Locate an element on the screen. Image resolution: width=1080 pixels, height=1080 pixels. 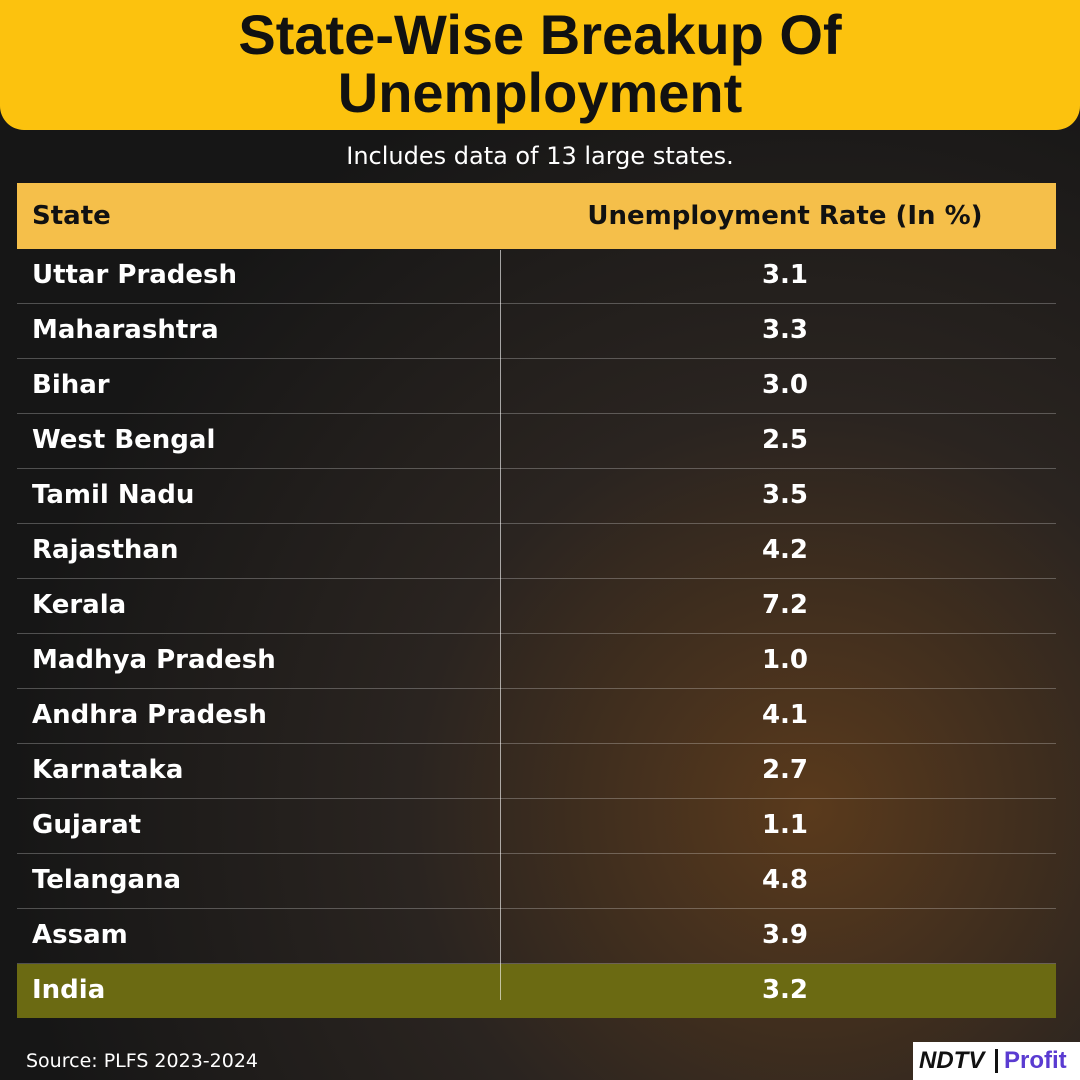
state-cell: Uttar Pradesh is located at coordinates (135, 275).